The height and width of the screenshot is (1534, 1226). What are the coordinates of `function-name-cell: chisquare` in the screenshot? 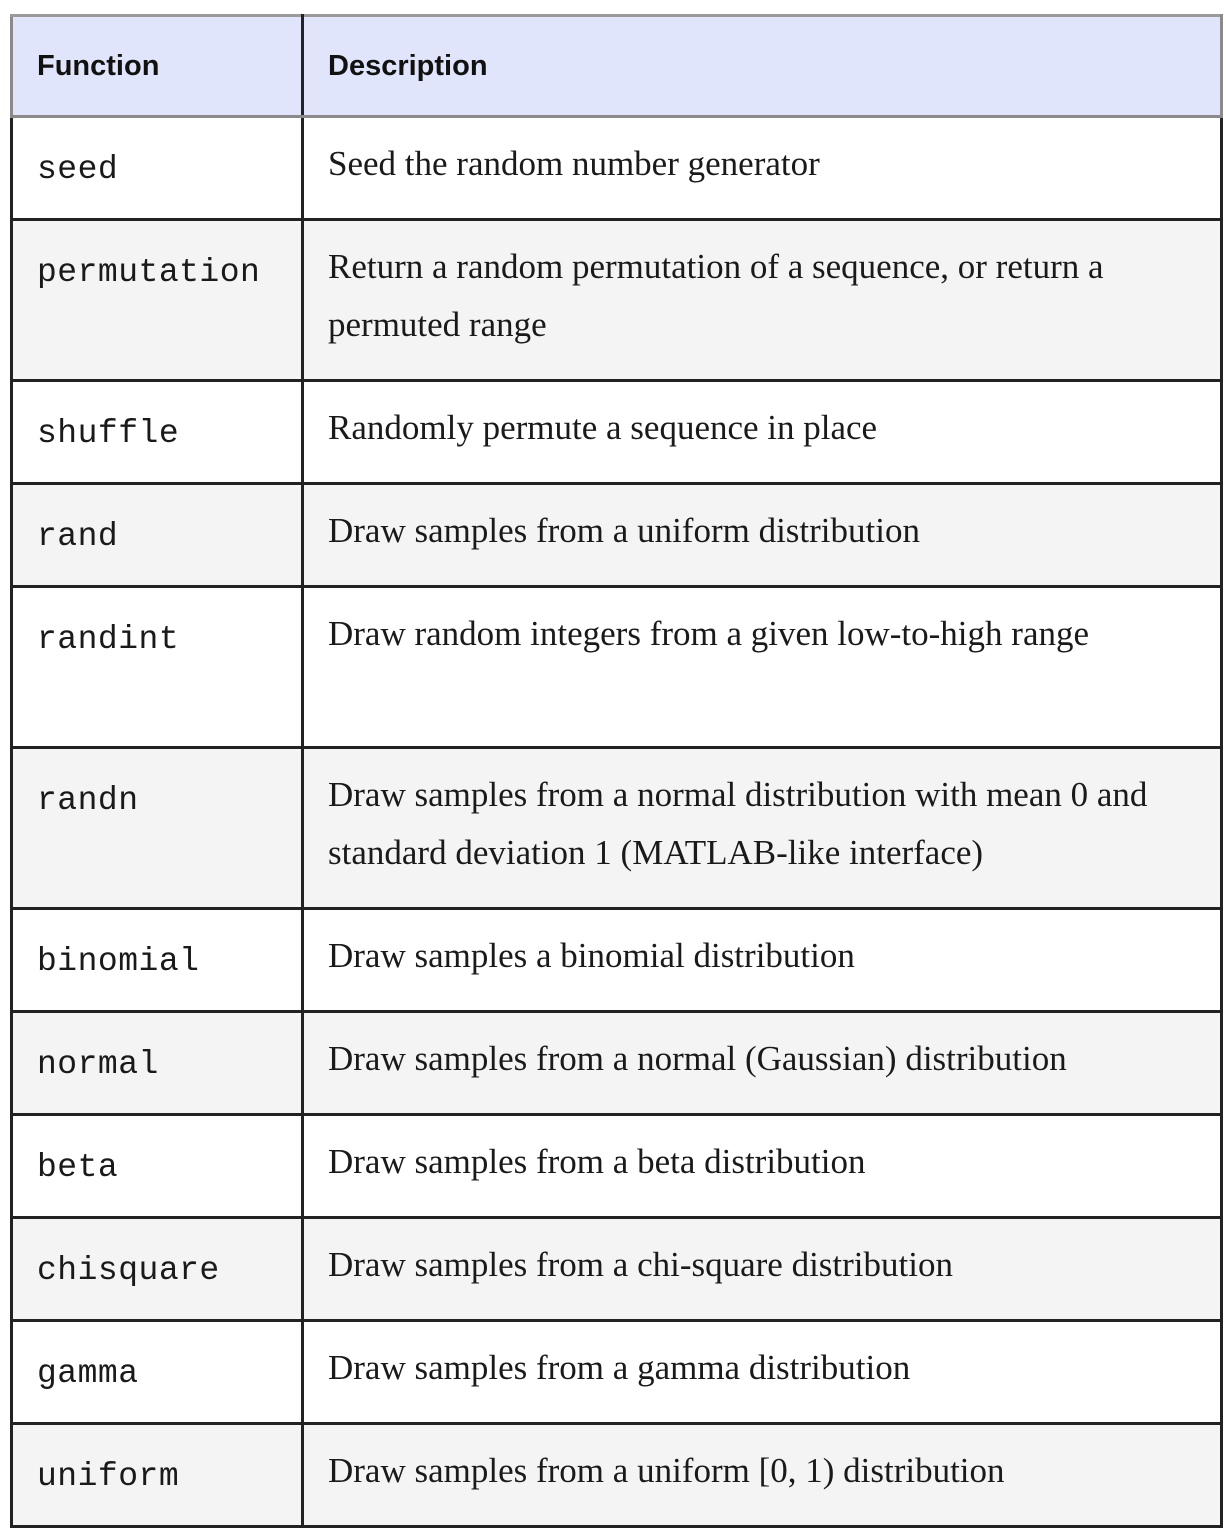 It's located at (157, 1269).